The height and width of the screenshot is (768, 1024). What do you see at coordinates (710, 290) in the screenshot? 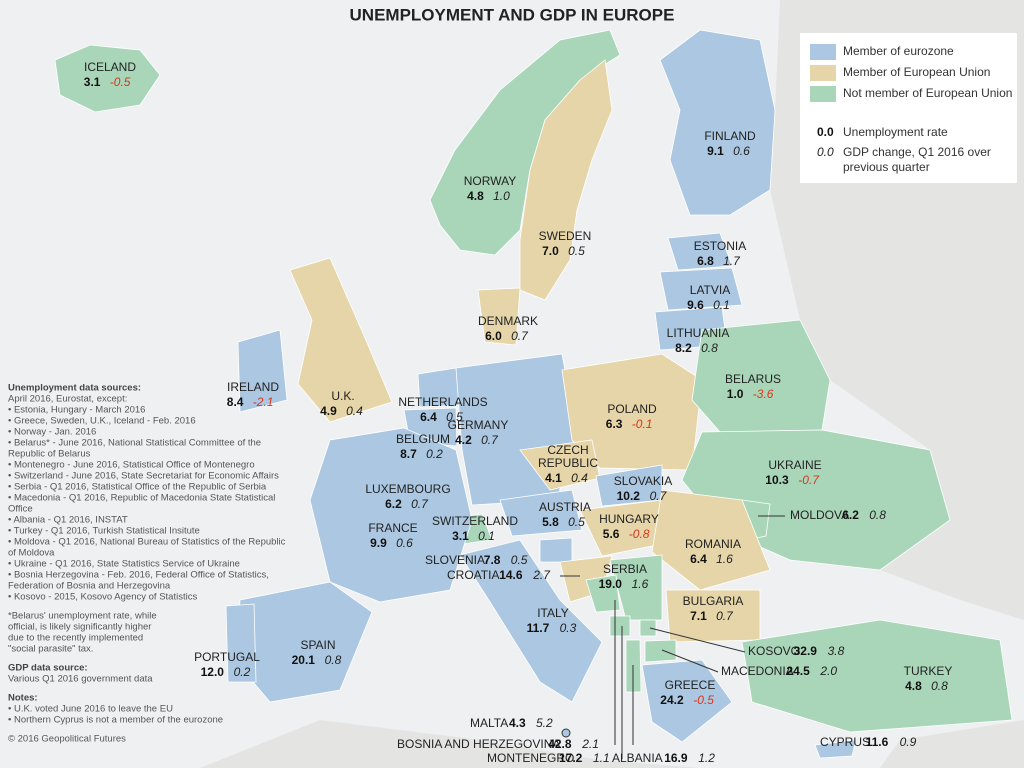
I see `country-name: LATVIA` at bounding box center [710, 290].